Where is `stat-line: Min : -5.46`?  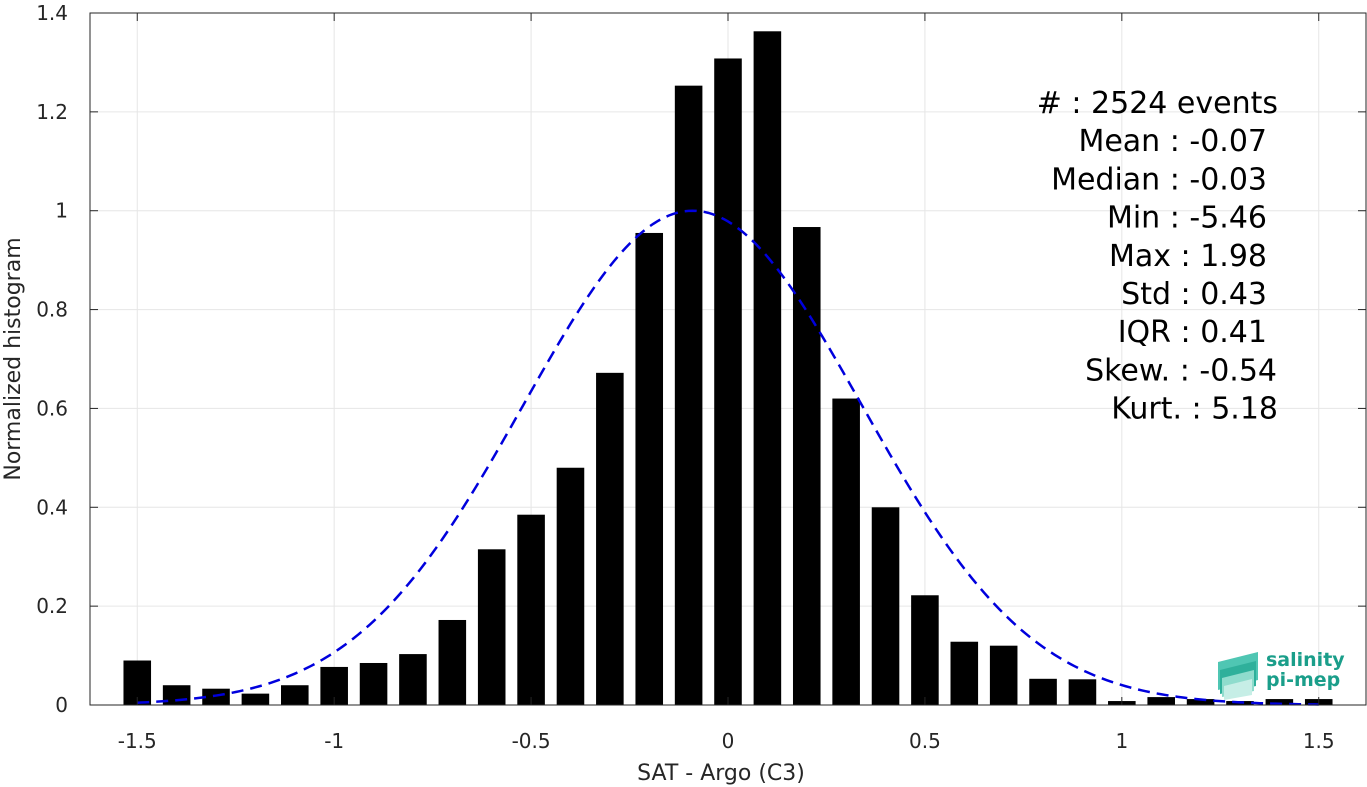
stat-line: Min : -5.46 is located at coordinates (1187, 218).